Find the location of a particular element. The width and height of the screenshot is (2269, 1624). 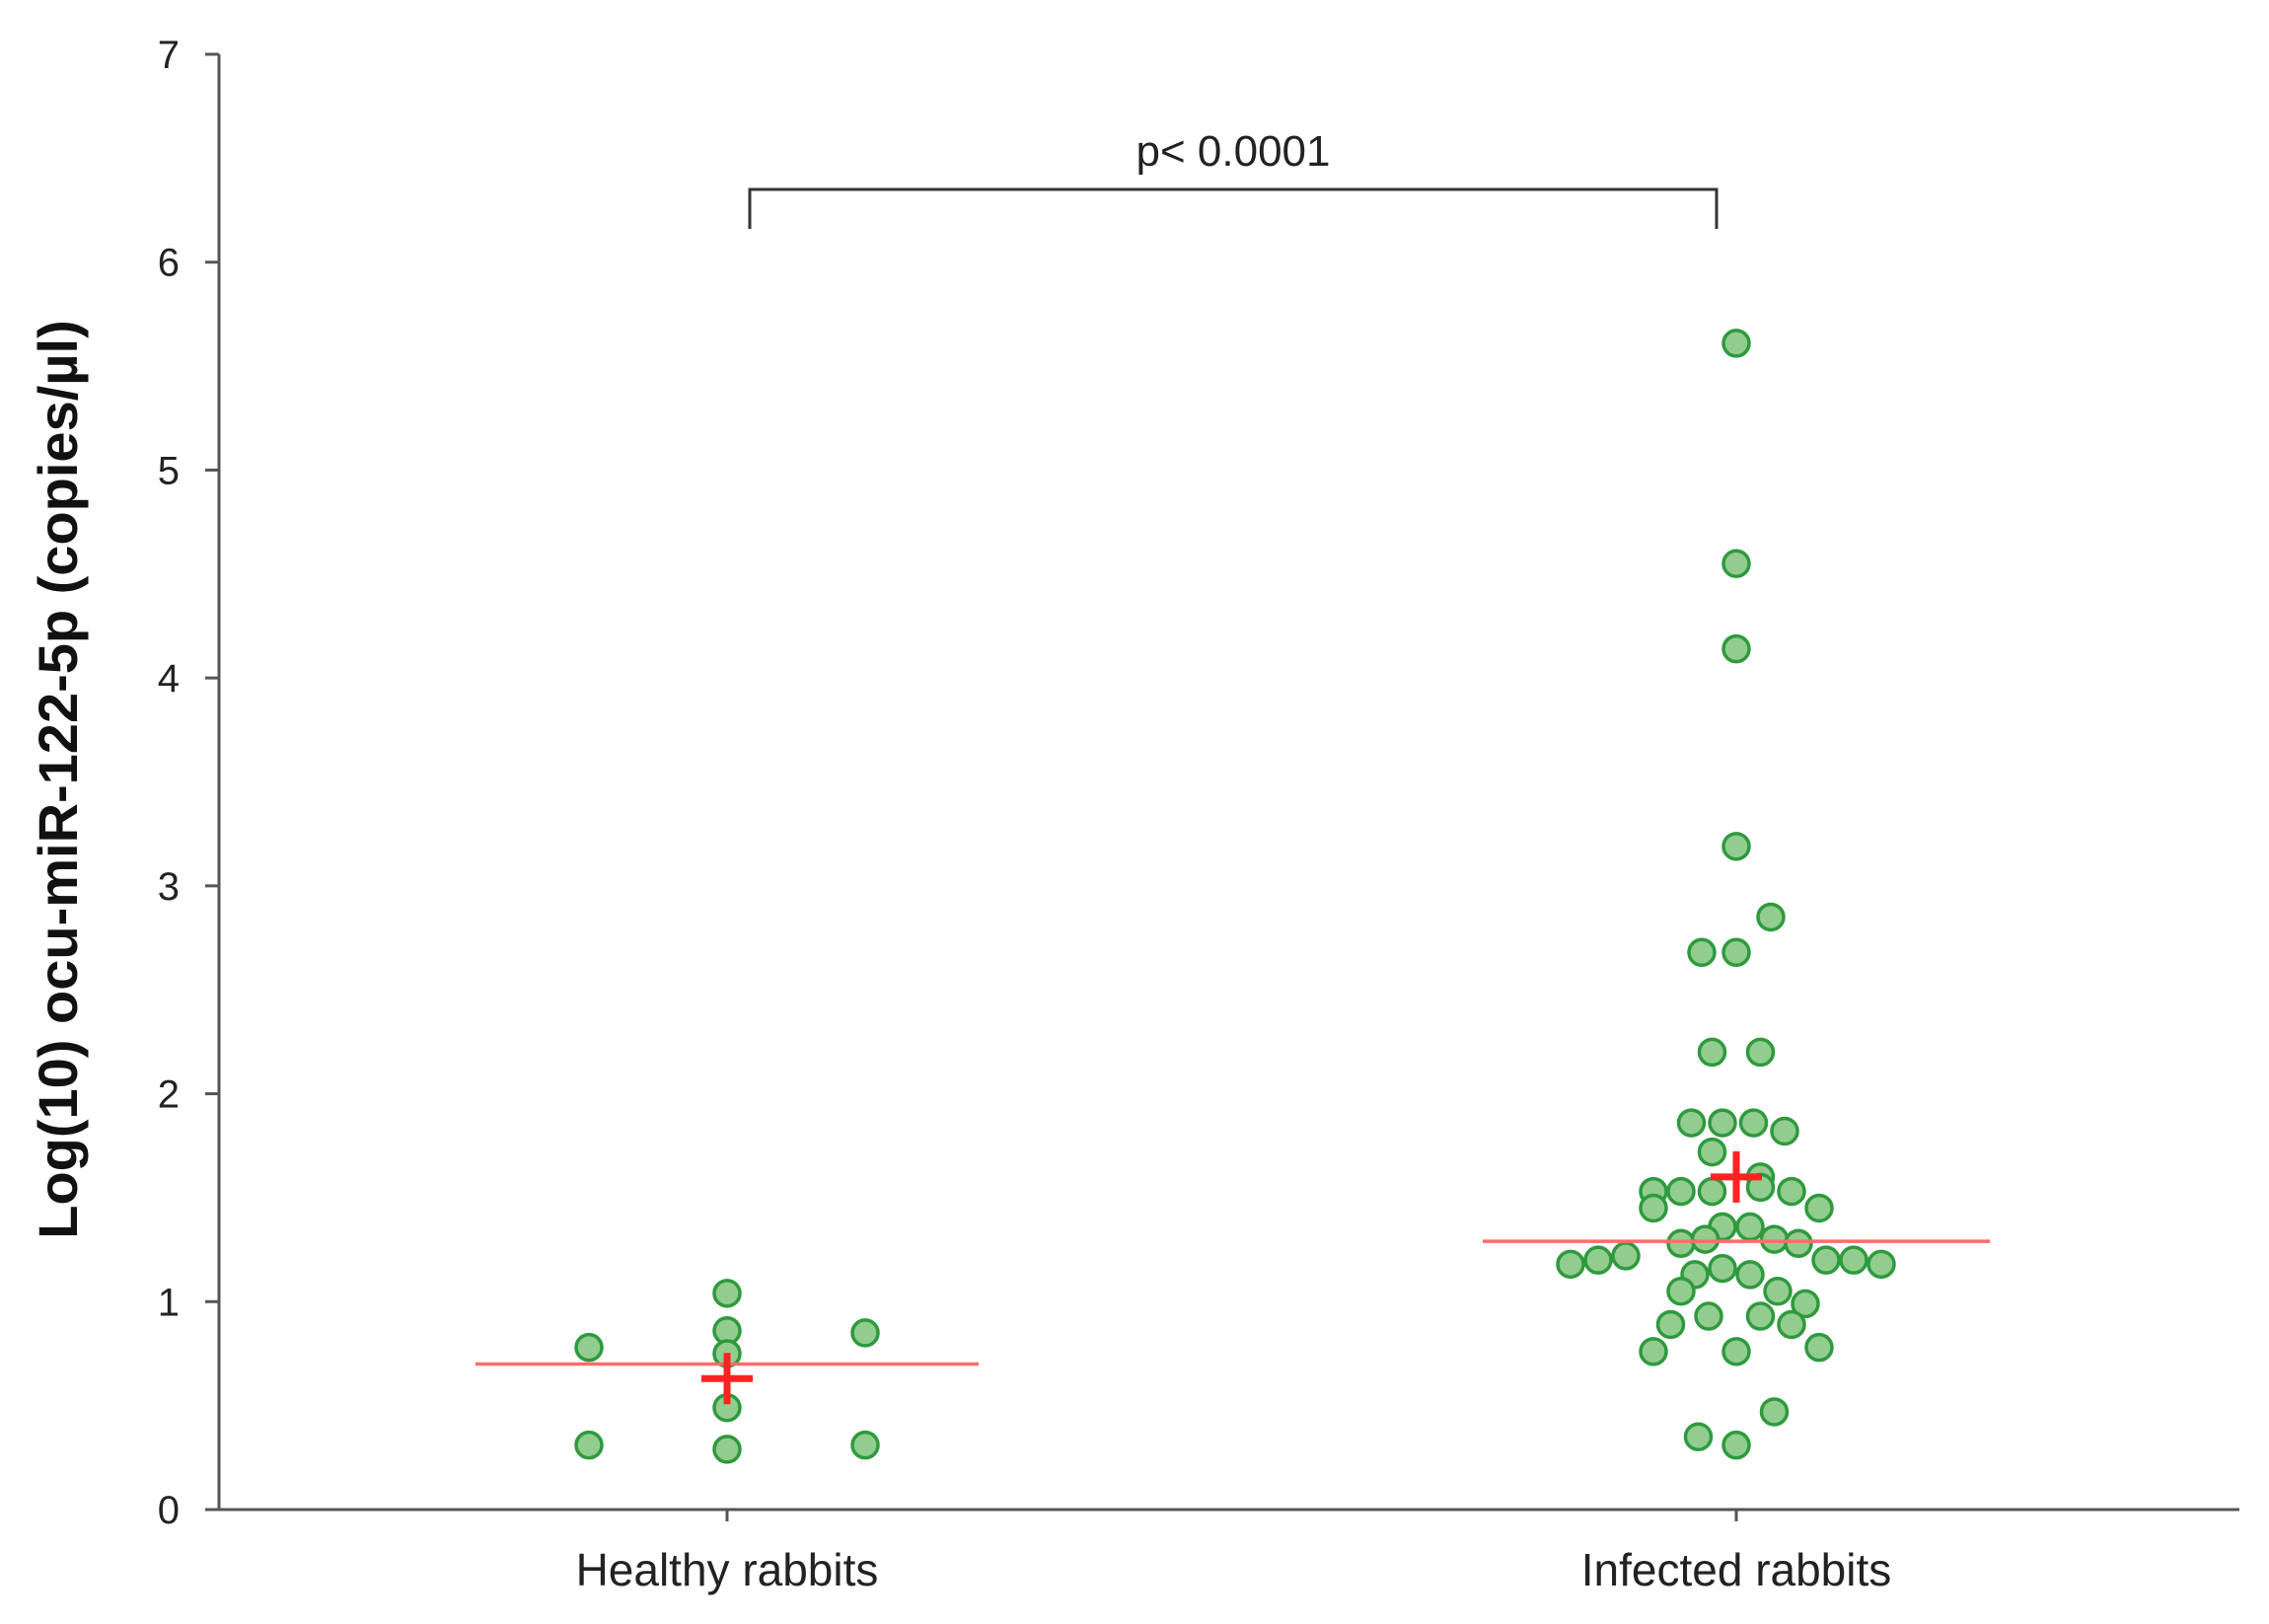

significance-bracket: p< 0.0001 is located at coordinates (1233, 178).